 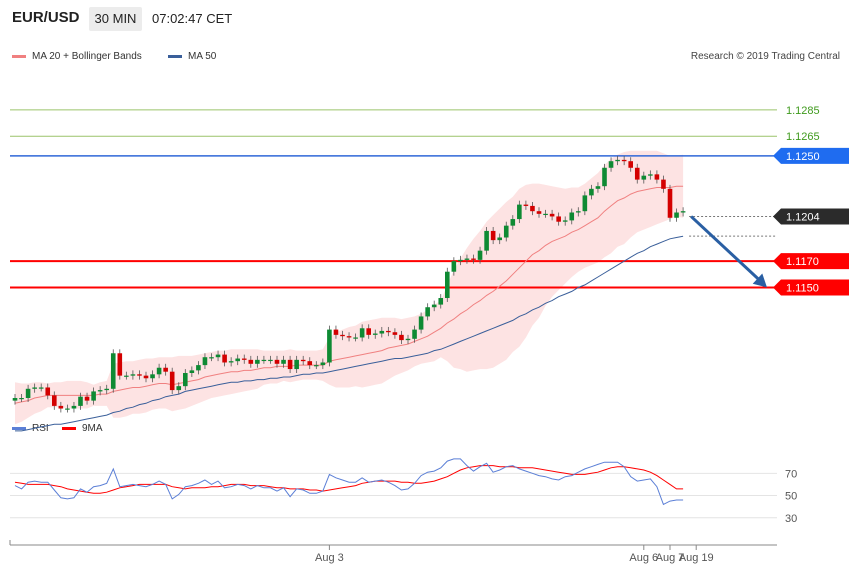 I want to click on forecast-arrow-shaft, so click(x=726, y=249).